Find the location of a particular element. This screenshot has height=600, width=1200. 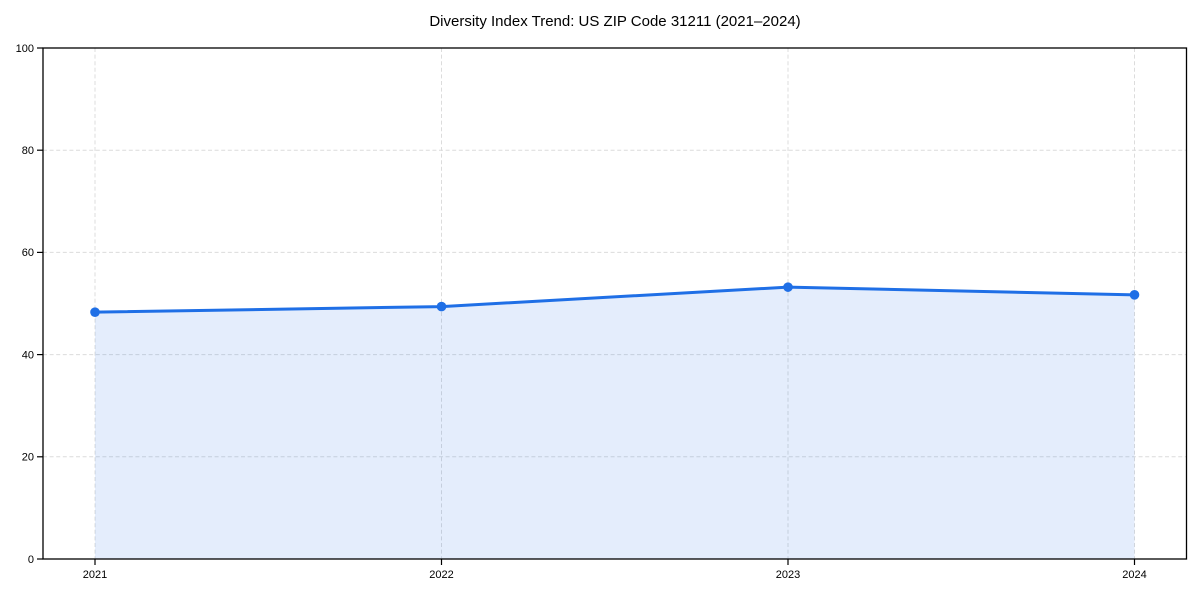

data-point-2024 is located at coordinates (1134, 295).